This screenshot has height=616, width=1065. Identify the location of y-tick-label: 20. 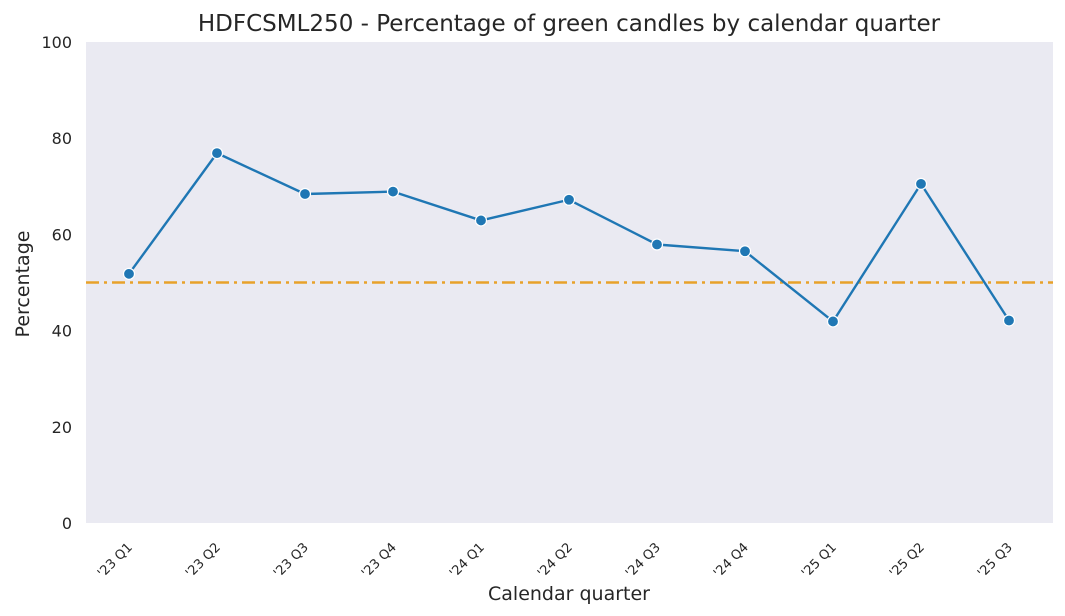
(62, 427).